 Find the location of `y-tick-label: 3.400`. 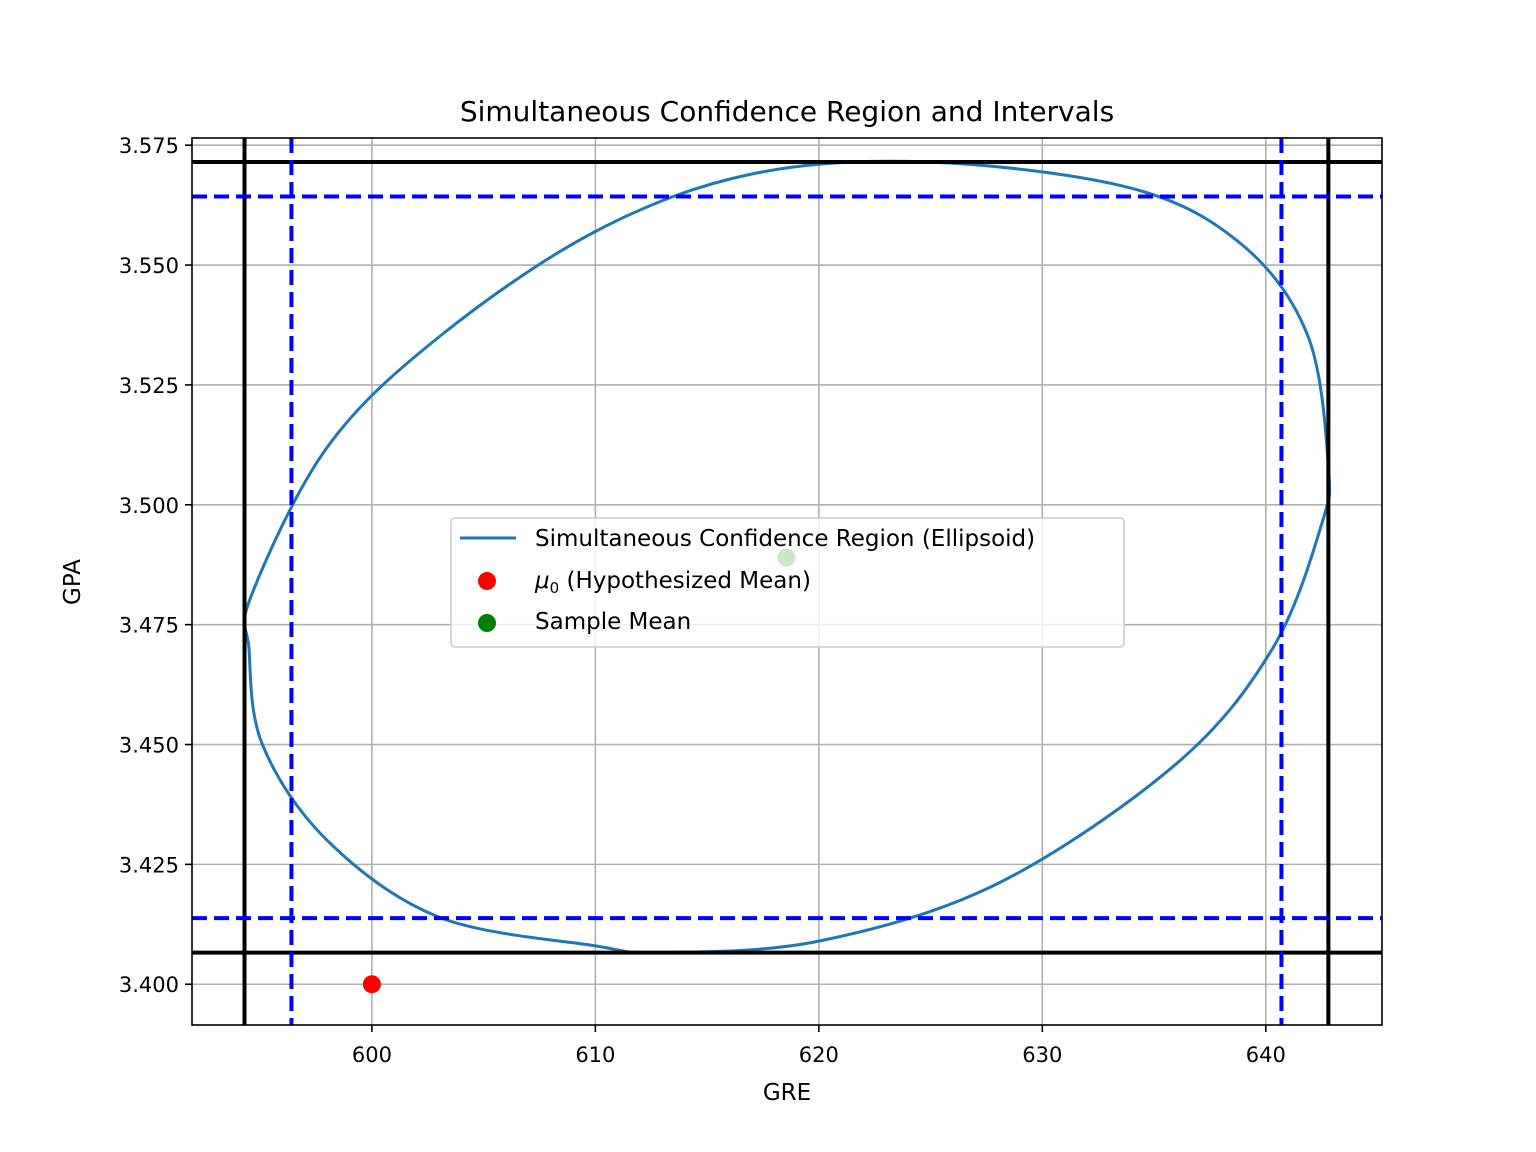

y-tick-label: 3.400 is located at coordinates (149, 985).